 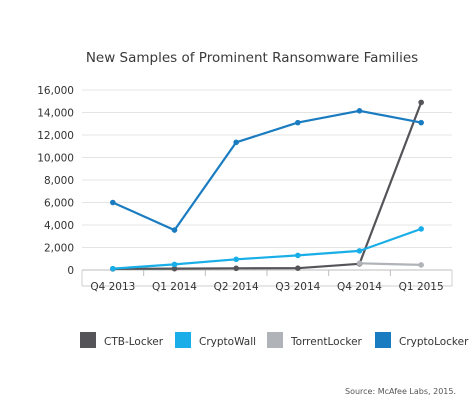 I want to click on x-tick-label: Q1 2014, so click(x=174, y=287).